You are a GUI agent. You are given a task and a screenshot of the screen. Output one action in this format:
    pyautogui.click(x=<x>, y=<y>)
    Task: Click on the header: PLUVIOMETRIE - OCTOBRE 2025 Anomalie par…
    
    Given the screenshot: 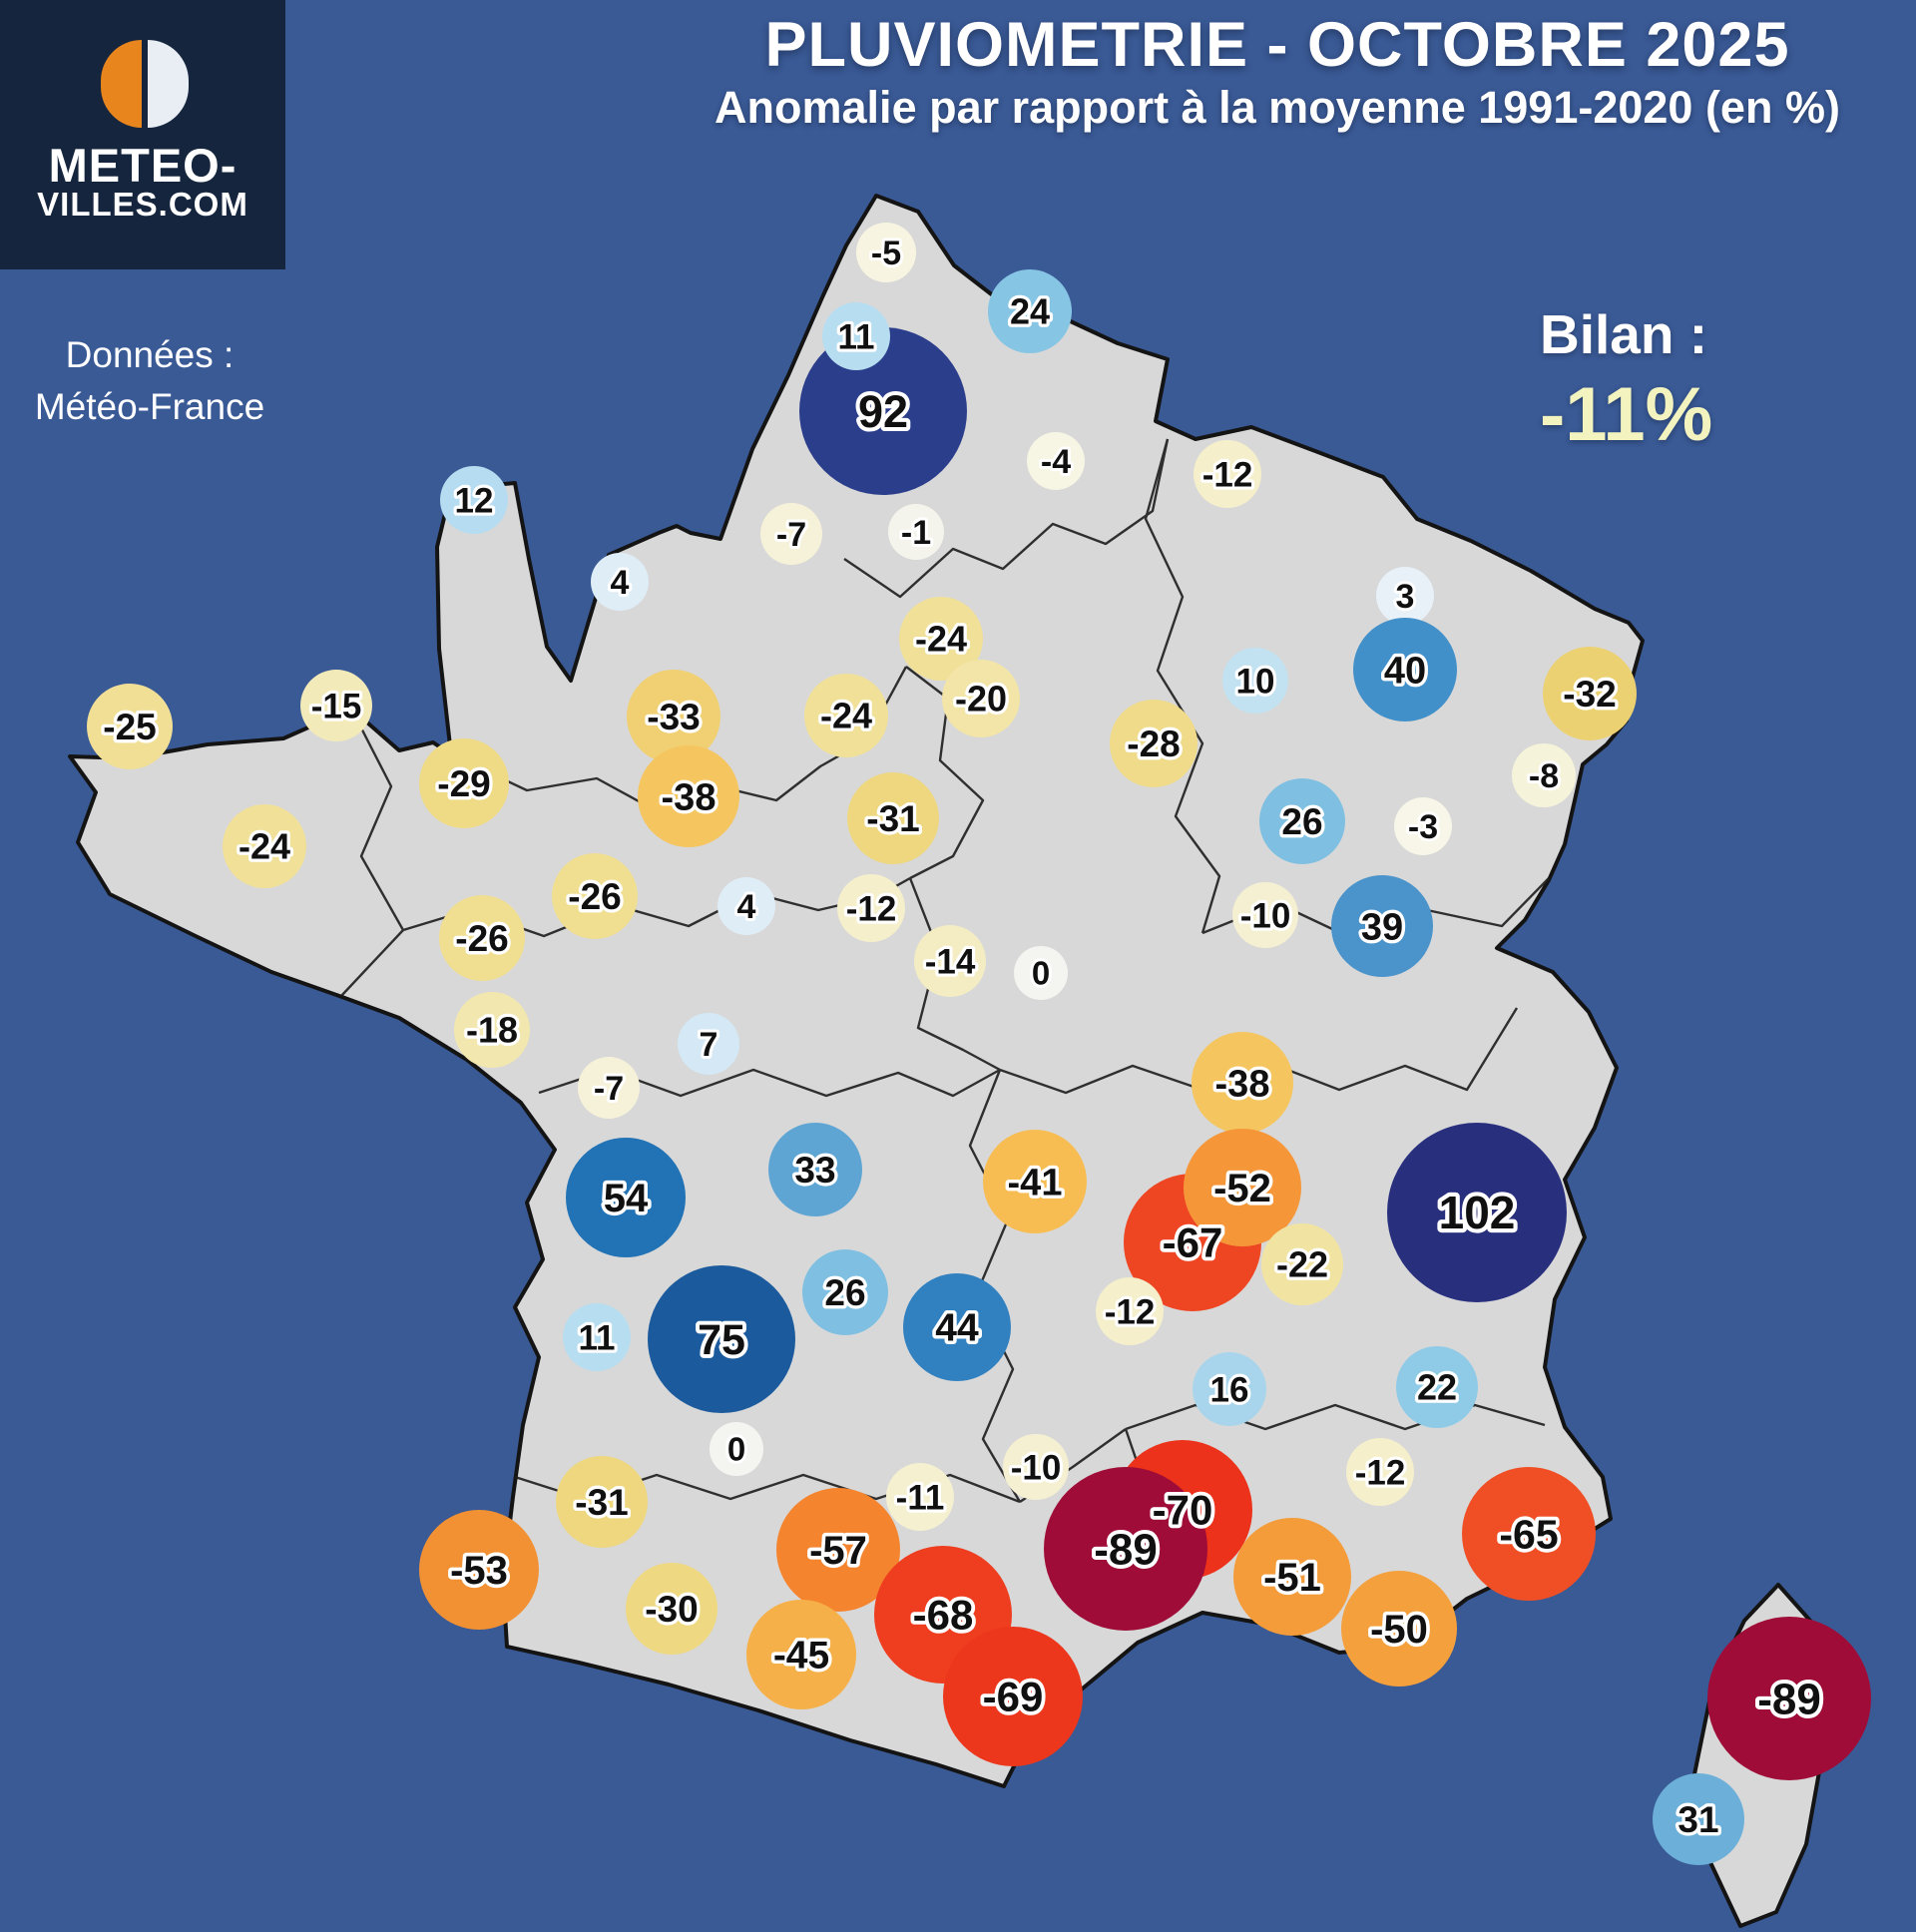 What is the action you would take?
    pyautogui.click(x=1277, y=71)
    